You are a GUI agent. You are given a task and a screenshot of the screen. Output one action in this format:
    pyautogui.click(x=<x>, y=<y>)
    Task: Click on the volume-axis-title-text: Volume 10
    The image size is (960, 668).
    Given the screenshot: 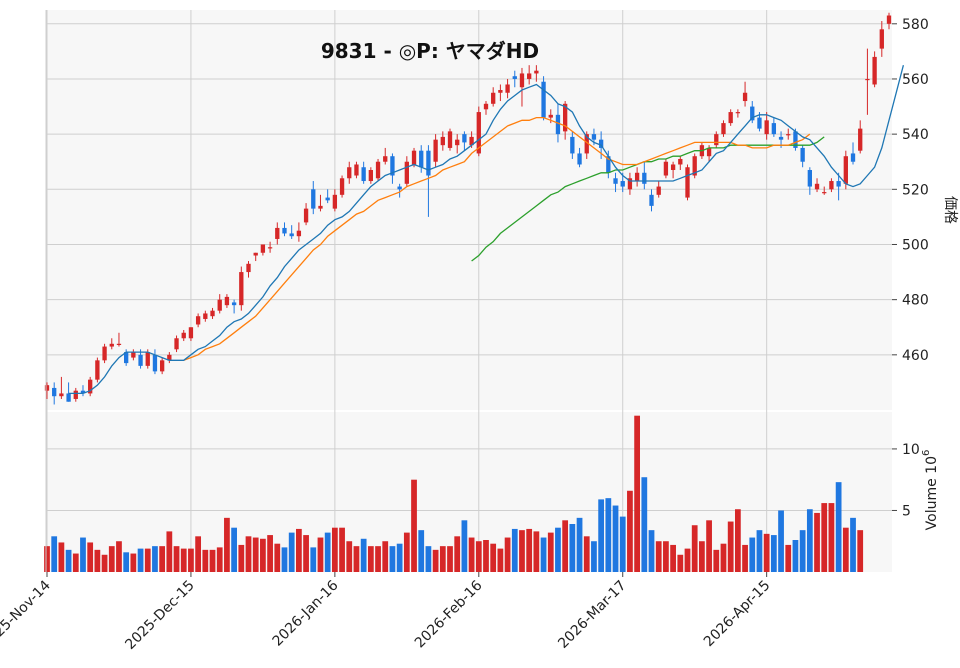 What is the action you would take?
    pyautogui.click(x=932, y=493)
    